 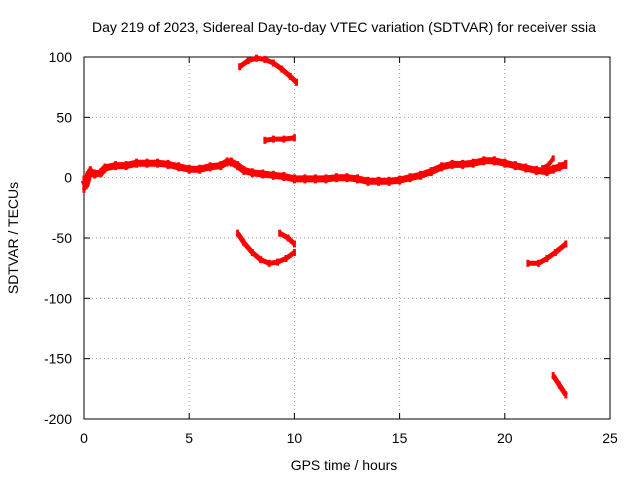 What do you see at coordinates (344, 465) in the screenshot?
I see `x-axis-label: GPS time / hours` at bounding box center [344, 465].